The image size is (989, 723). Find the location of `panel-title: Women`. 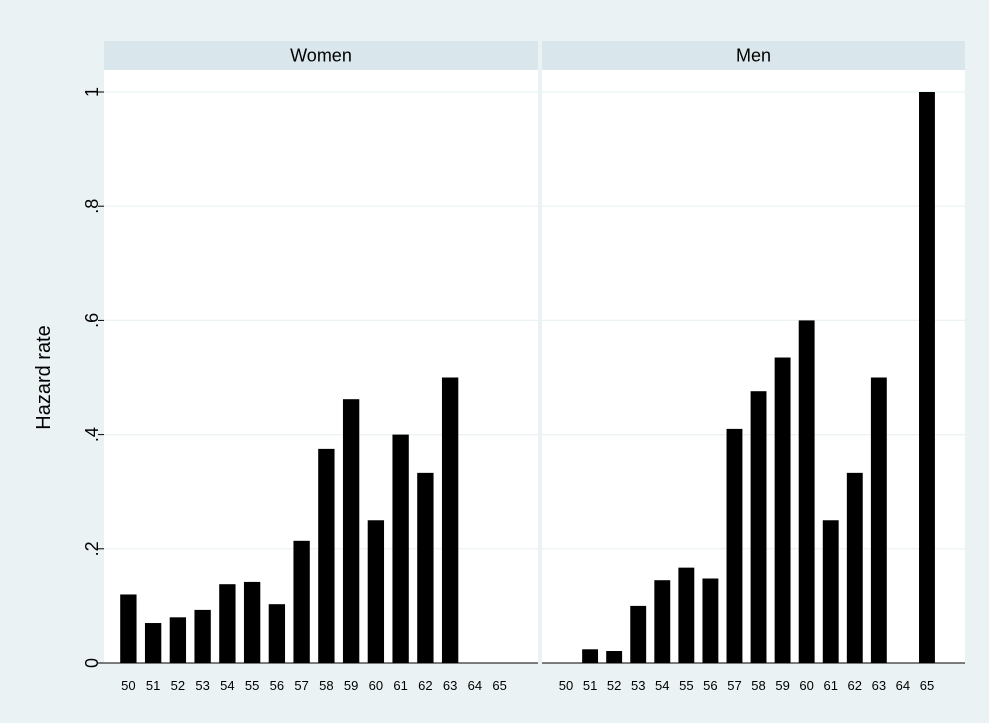

panel-title: Women is located at coordinates (321, 56).